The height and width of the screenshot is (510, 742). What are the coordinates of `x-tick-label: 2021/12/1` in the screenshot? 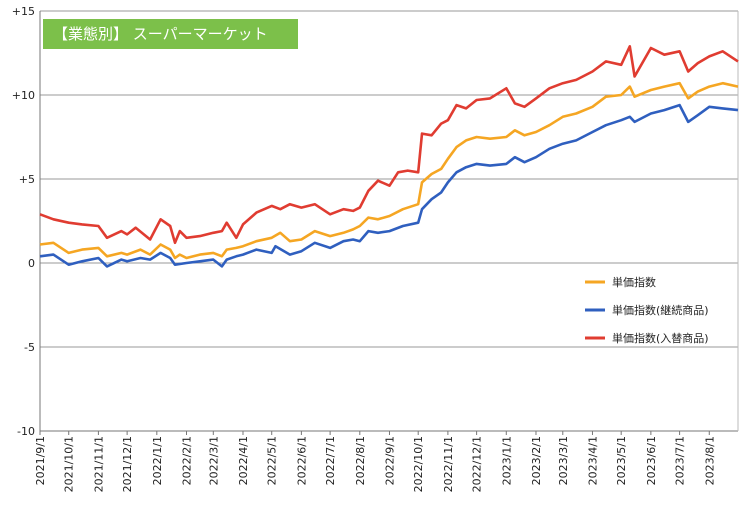 It's located at (127, 464).